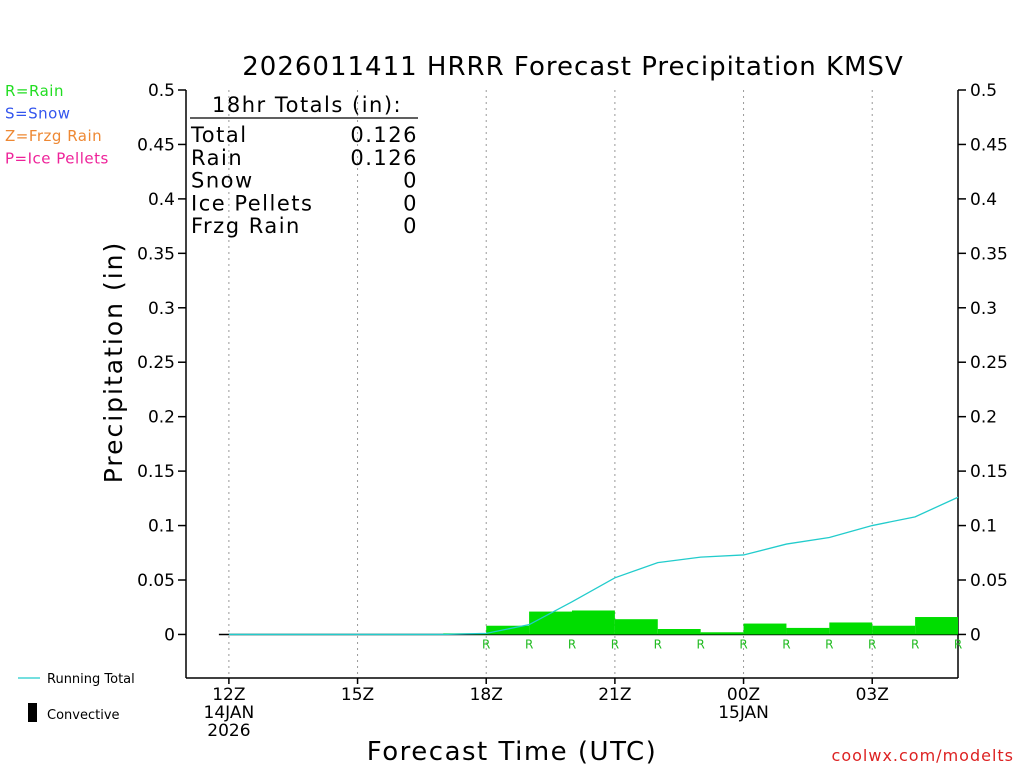 This screenshot has width=1024, height=768. Describe the element at coordinates (486, 695) in the screenshot. I see `x-tick-label: 18Z` at that location.